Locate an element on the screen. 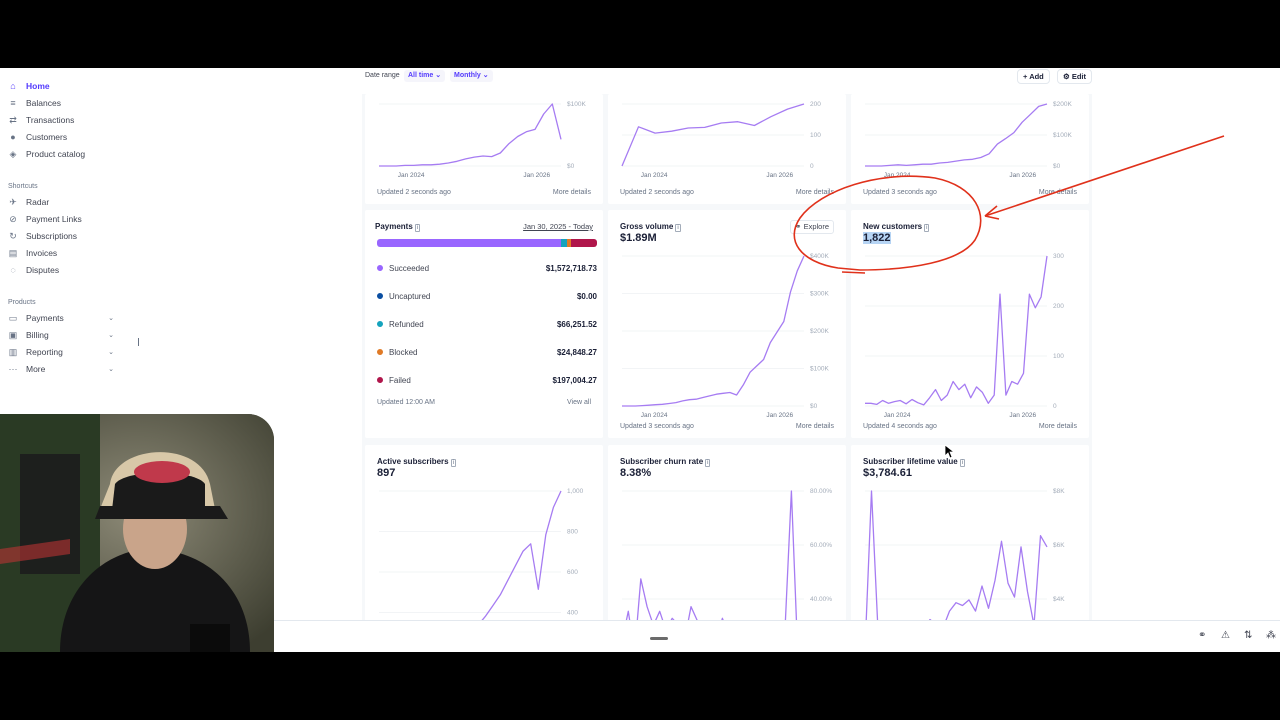  sort-icon: ⇅ is located at coordinates (1248, 635).